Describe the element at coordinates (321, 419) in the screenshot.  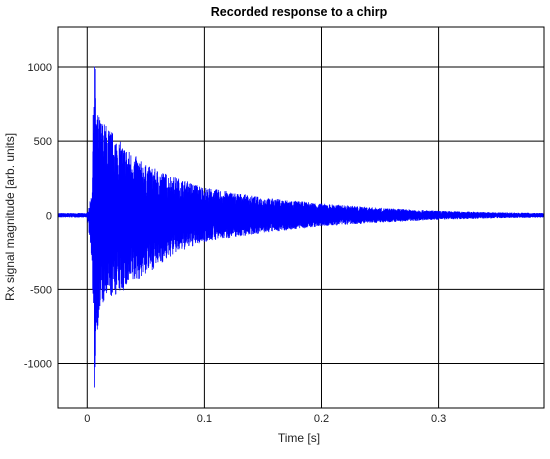
I see `x-tick-label: 0.2` at that location.